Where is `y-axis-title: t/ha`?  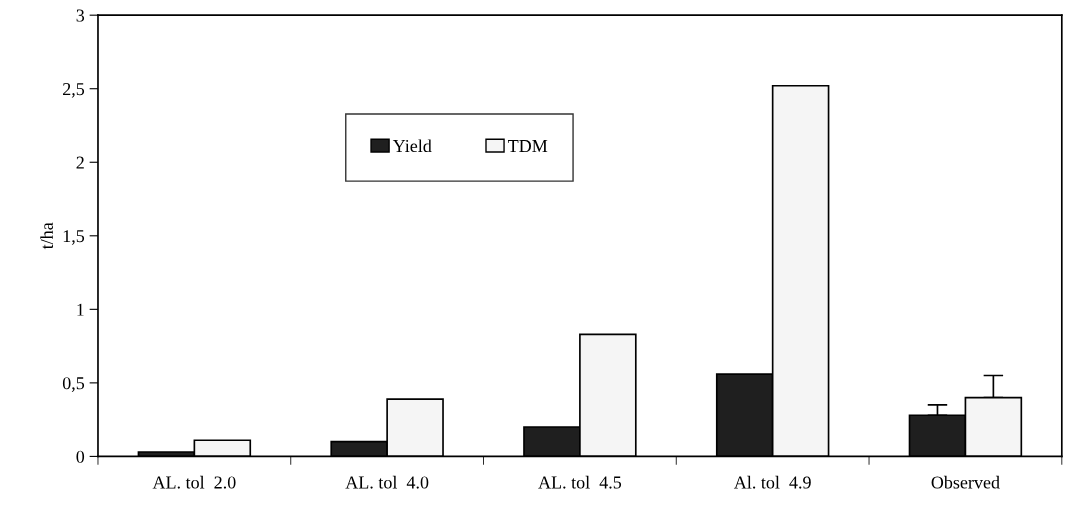
y-axis-title: t/ha is located at coordinates (46, 236).